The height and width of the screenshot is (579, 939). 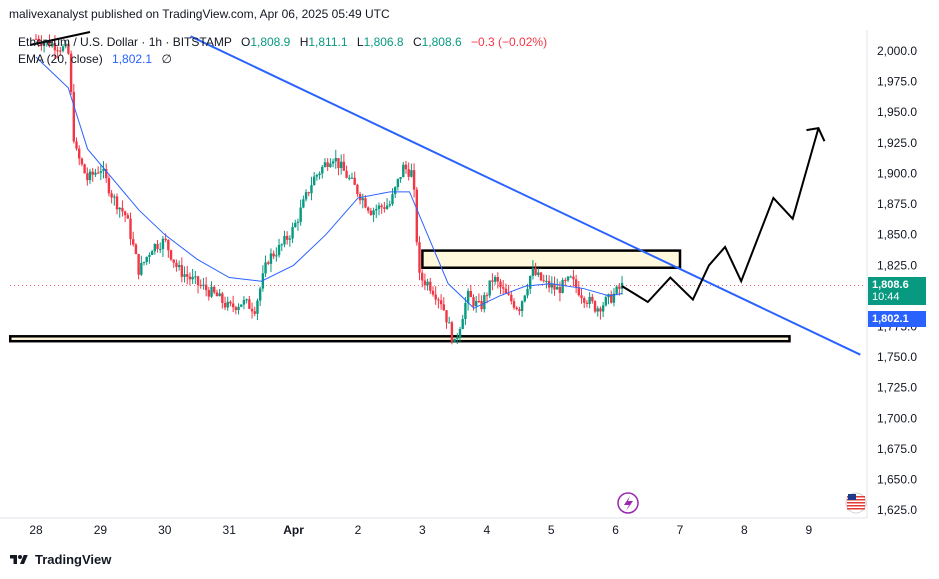 What do you see at coordinates (897, 82) in the screenshot?
I see `y-tick-label: 1,975.0` at bounding box center [897, 82].